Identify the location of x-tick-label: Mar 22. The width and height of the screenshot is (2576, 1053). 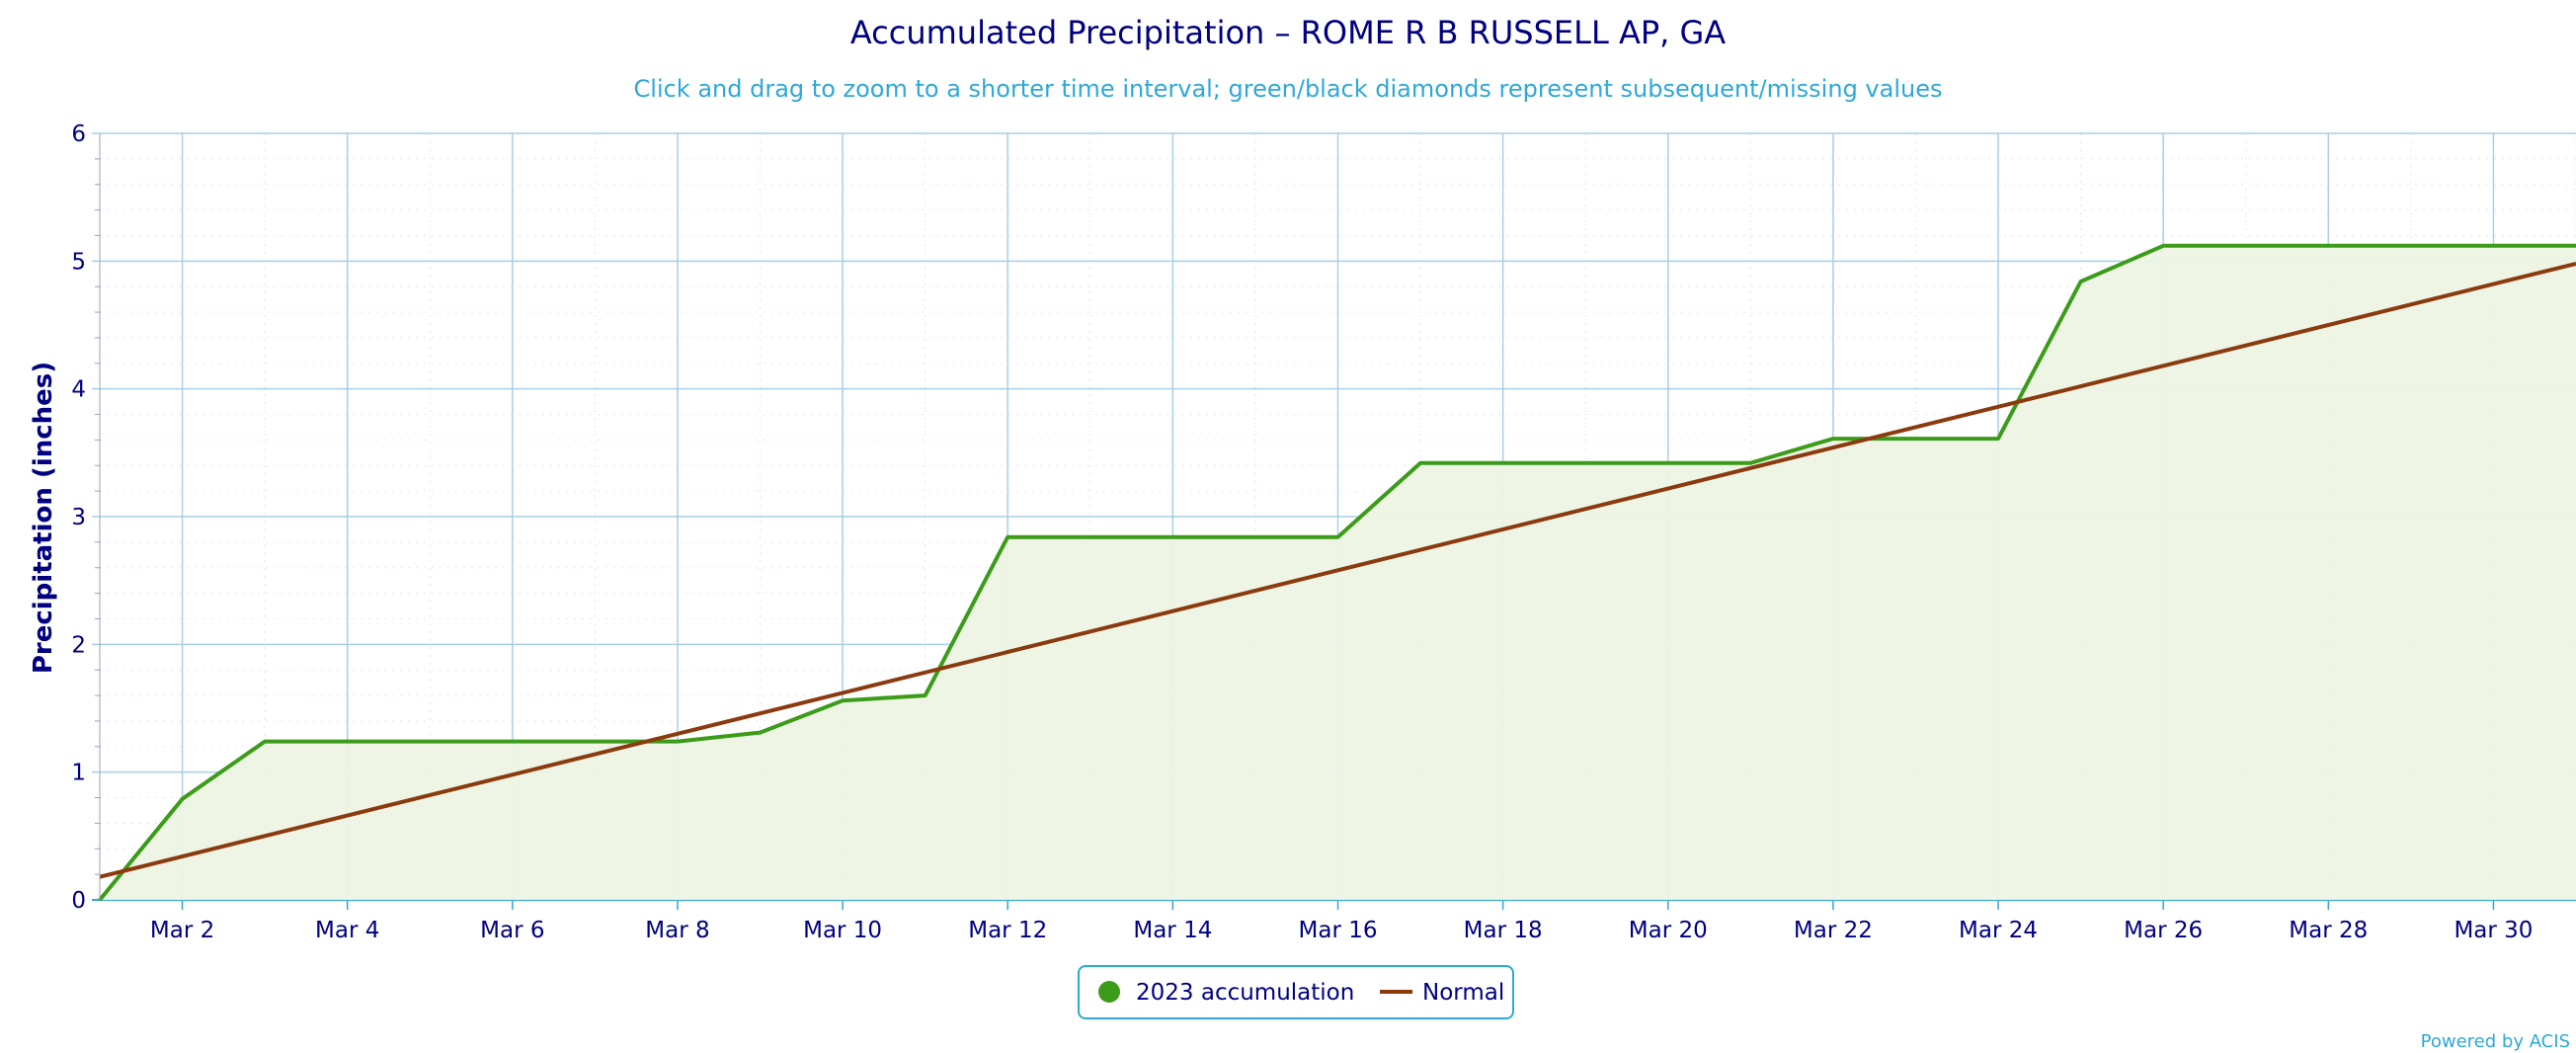
(1833, 931).